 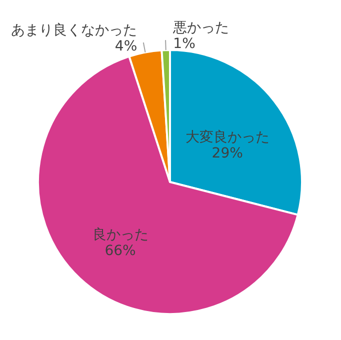 What do you see at coordinates (120, 234) in the screenshot?
I see `slice-label: 良かった` at bounding box center [120, 234].